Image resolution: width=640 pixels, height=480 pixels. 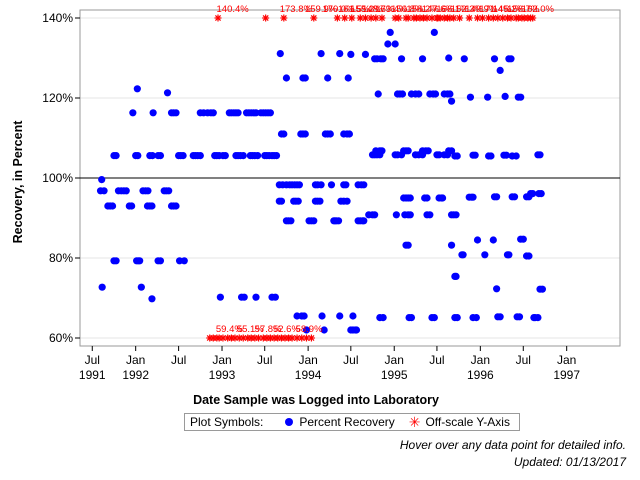 I want to click on offscale-label-top: 158.2%, so click(x=422, y=9).